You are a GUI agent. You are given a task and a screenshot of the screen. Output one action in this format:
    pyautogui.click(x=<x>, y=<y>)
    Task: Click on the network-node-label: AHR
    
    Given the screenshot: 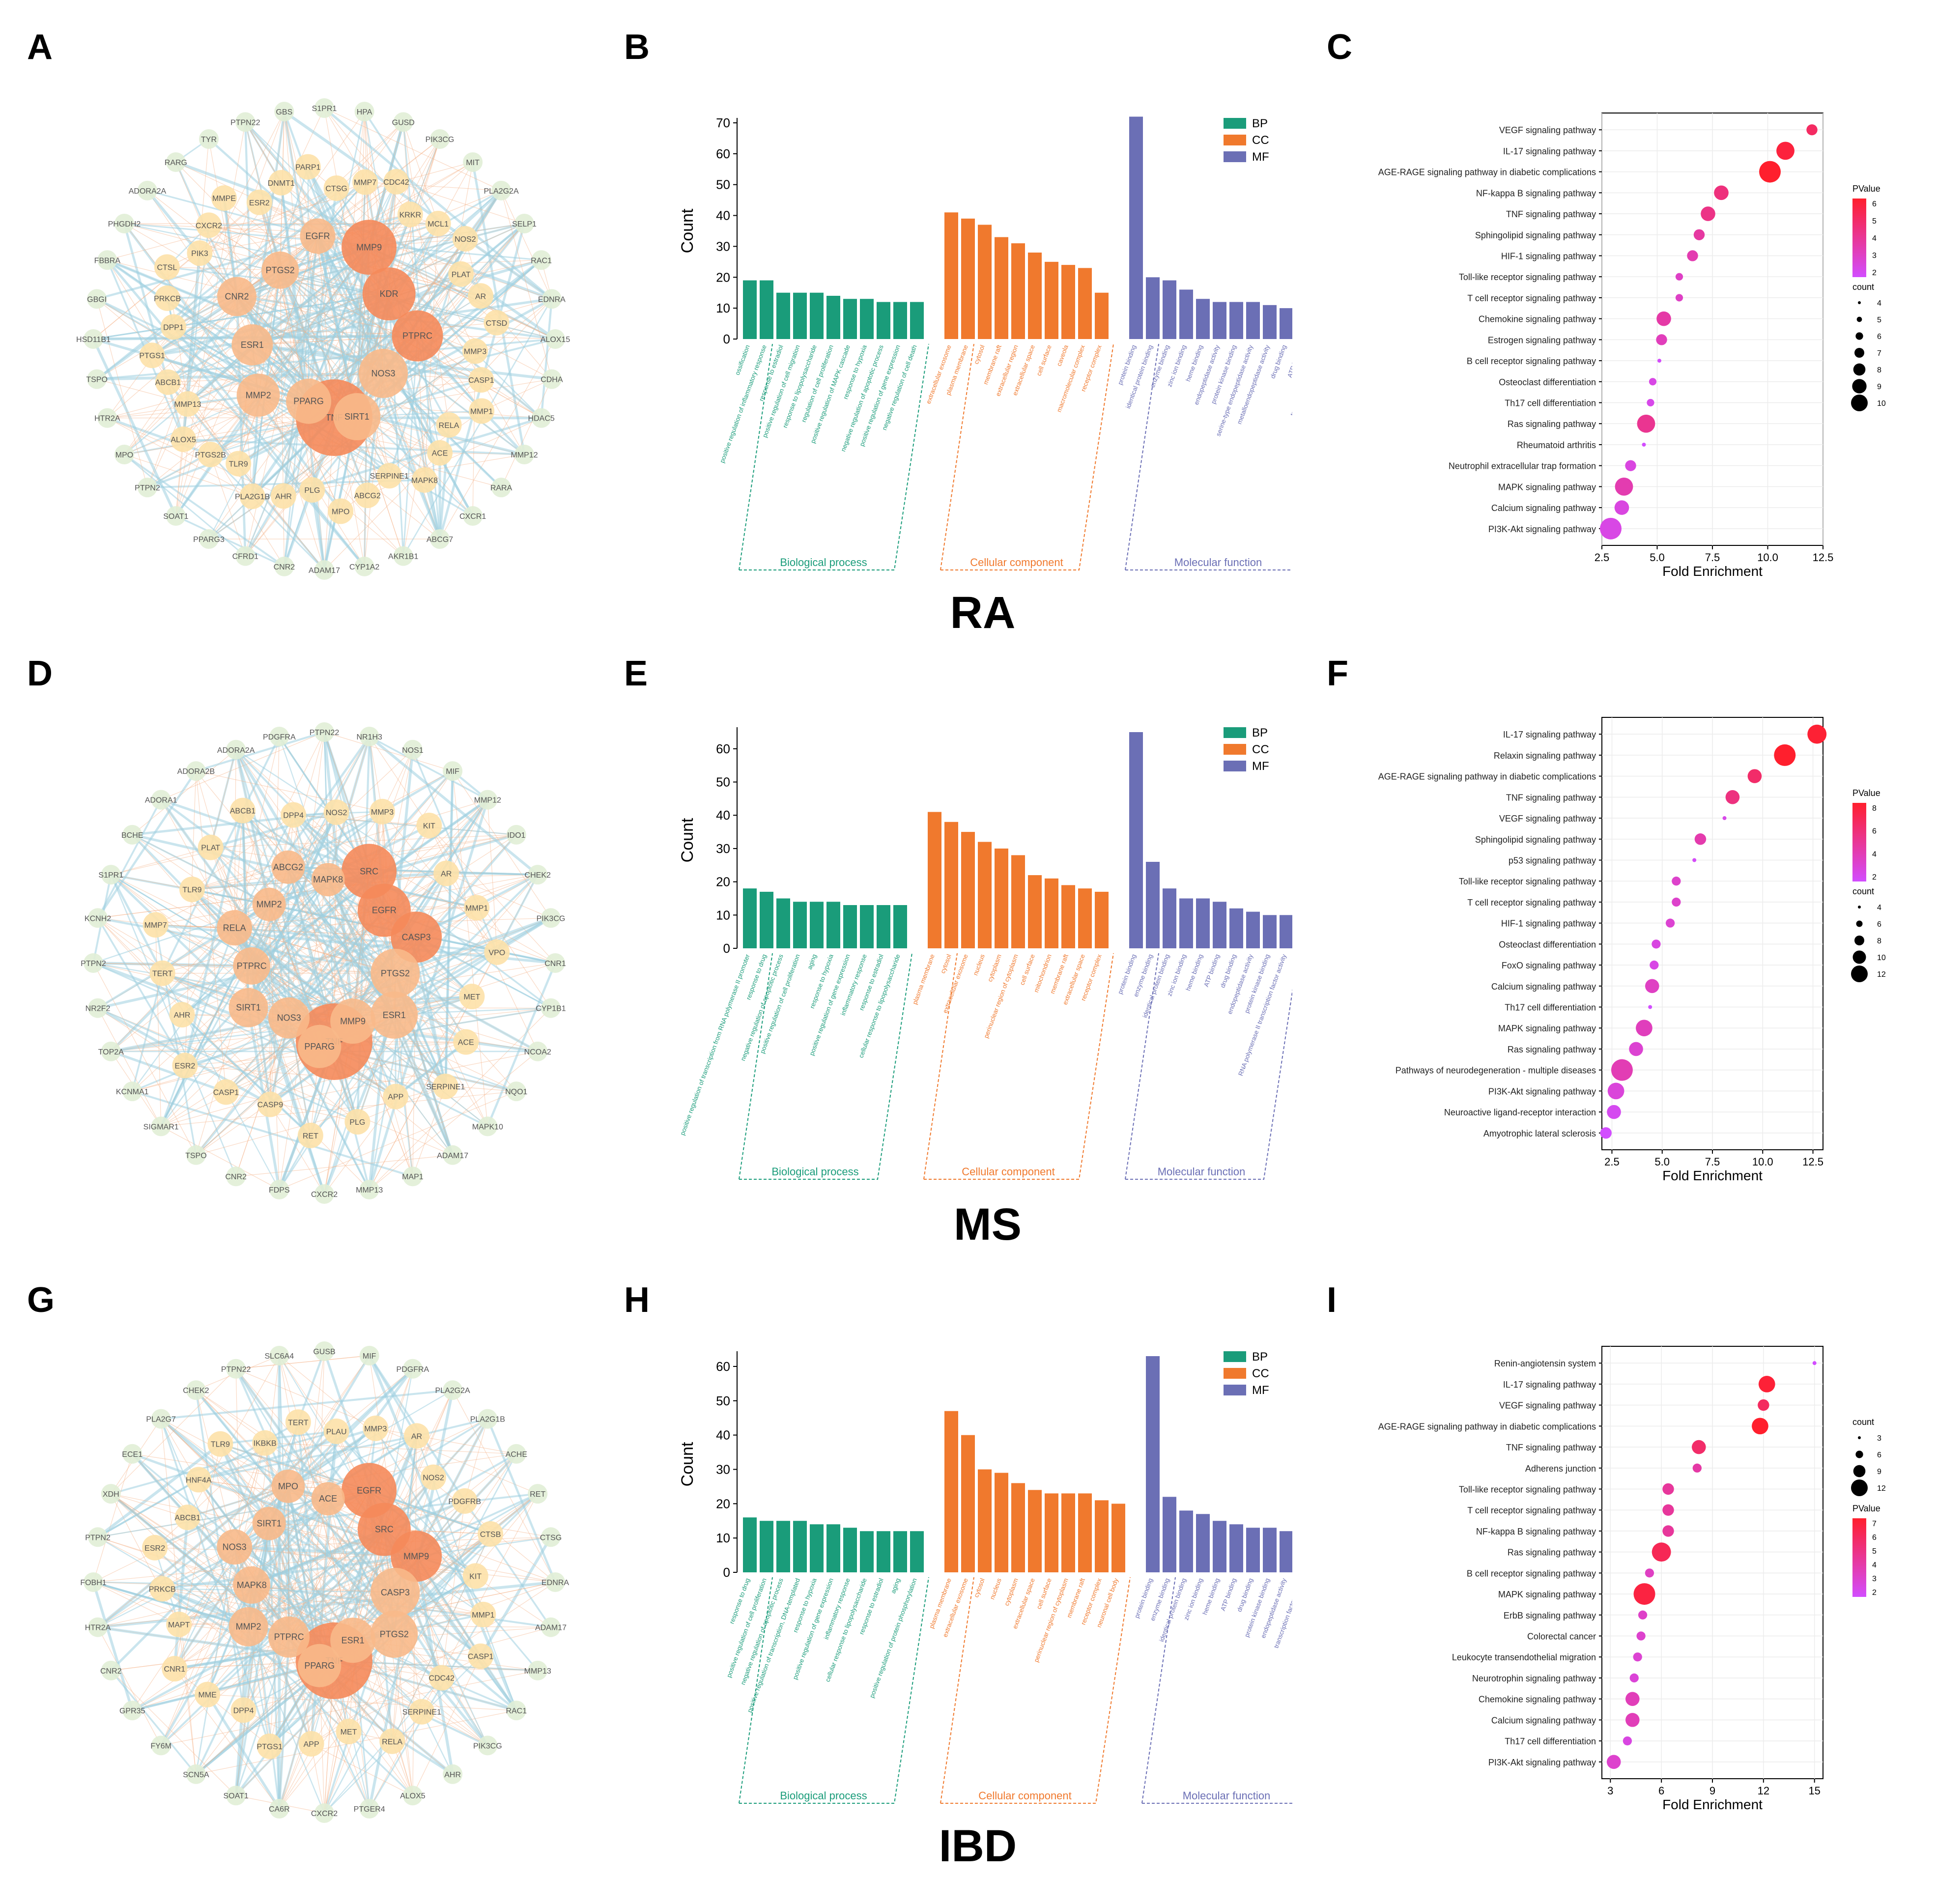 What is the action you would take?
    pyautogui.click(x=182, y=1015)
    